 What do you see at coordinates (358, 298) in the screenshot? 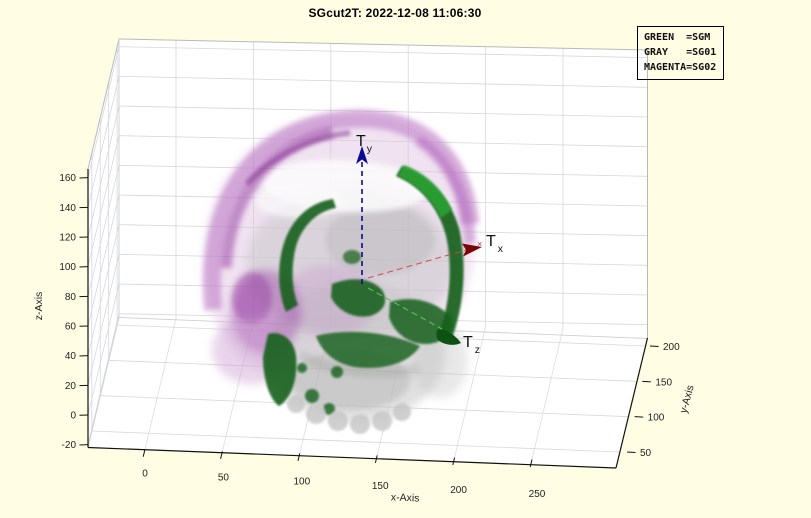
I see `green-mid-face` at bounding box center [358, 298].